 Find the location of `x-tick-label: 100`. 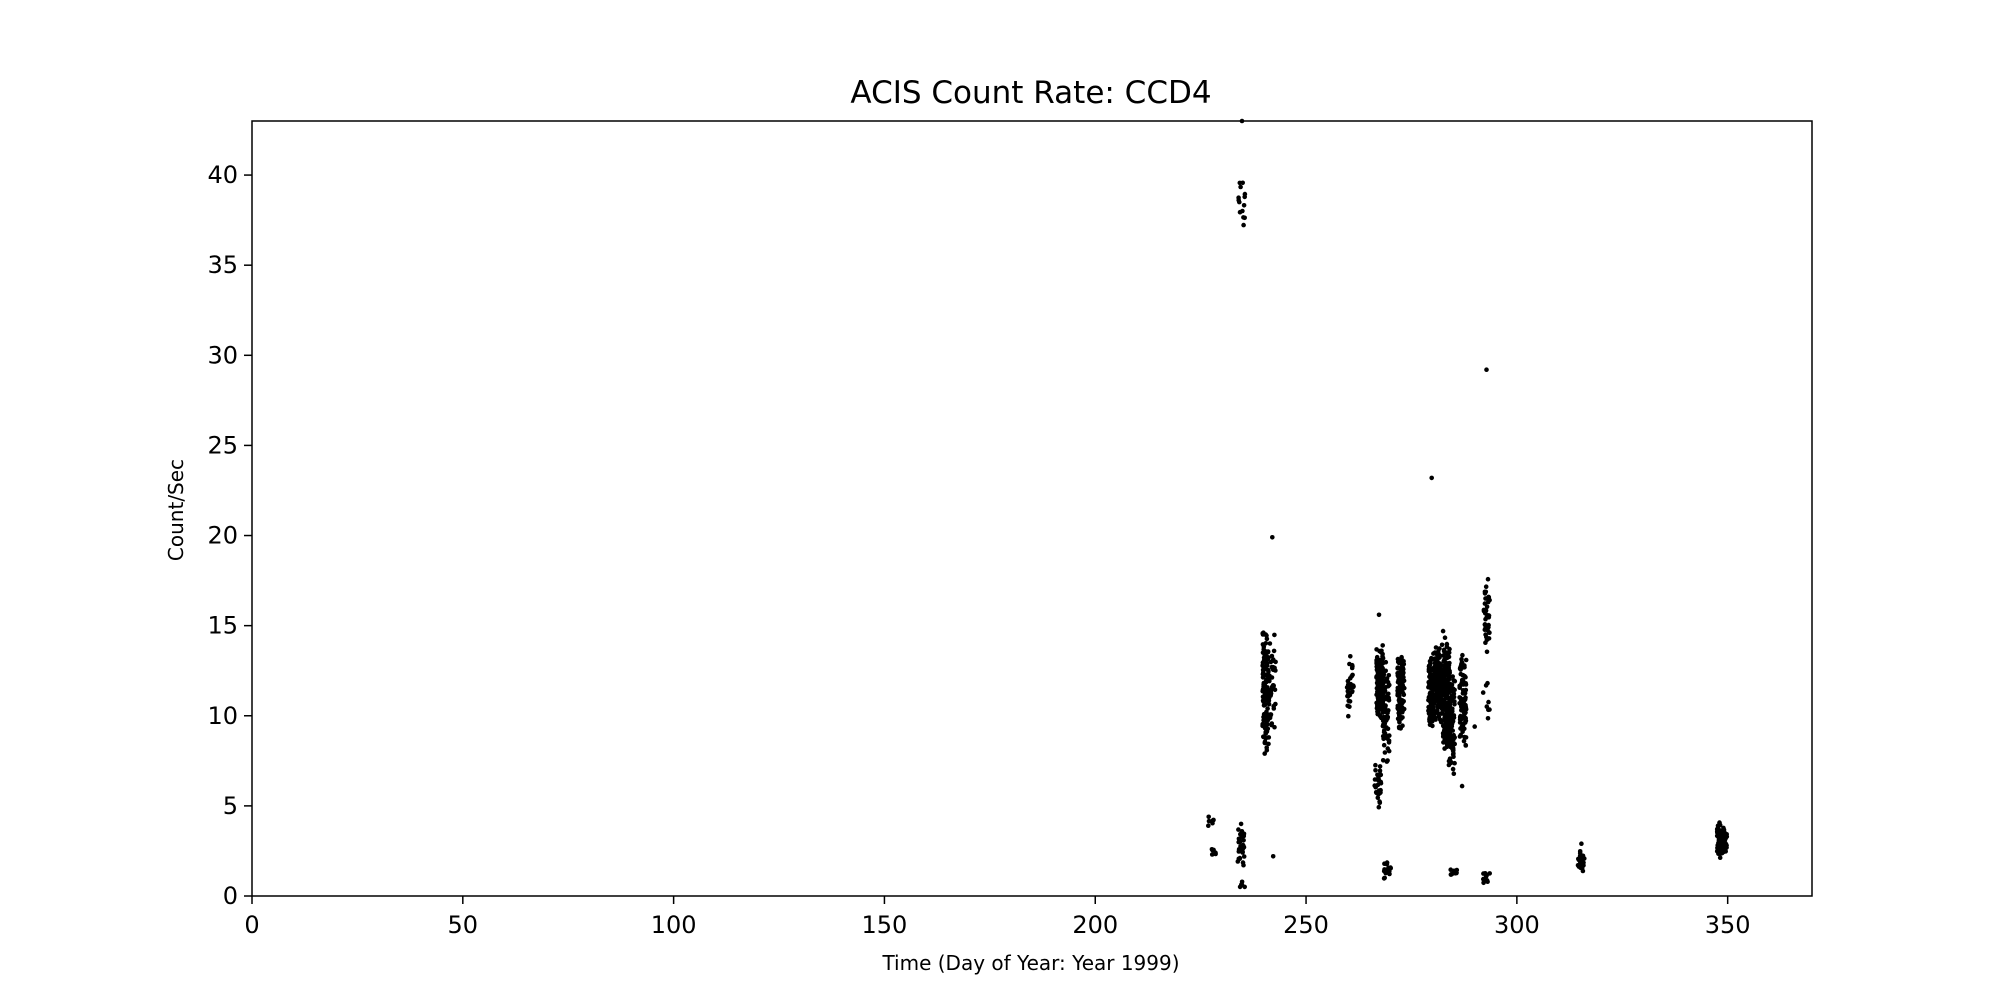

x-tick-label: 100 is located at coordinates (674, 925).